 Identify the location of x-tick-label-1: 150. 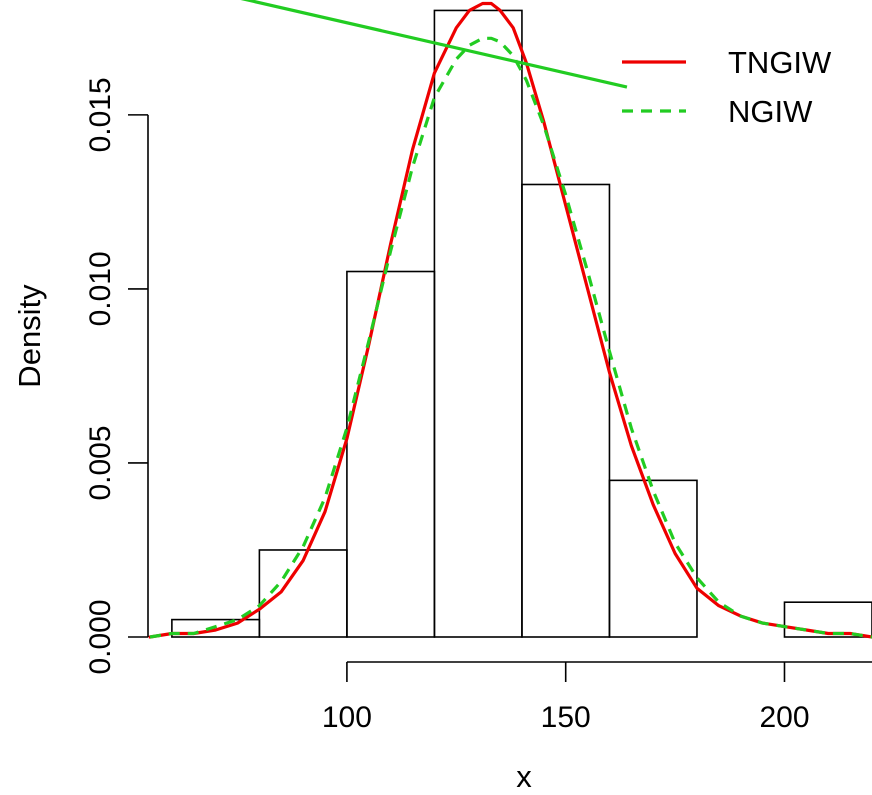
(566, 717).